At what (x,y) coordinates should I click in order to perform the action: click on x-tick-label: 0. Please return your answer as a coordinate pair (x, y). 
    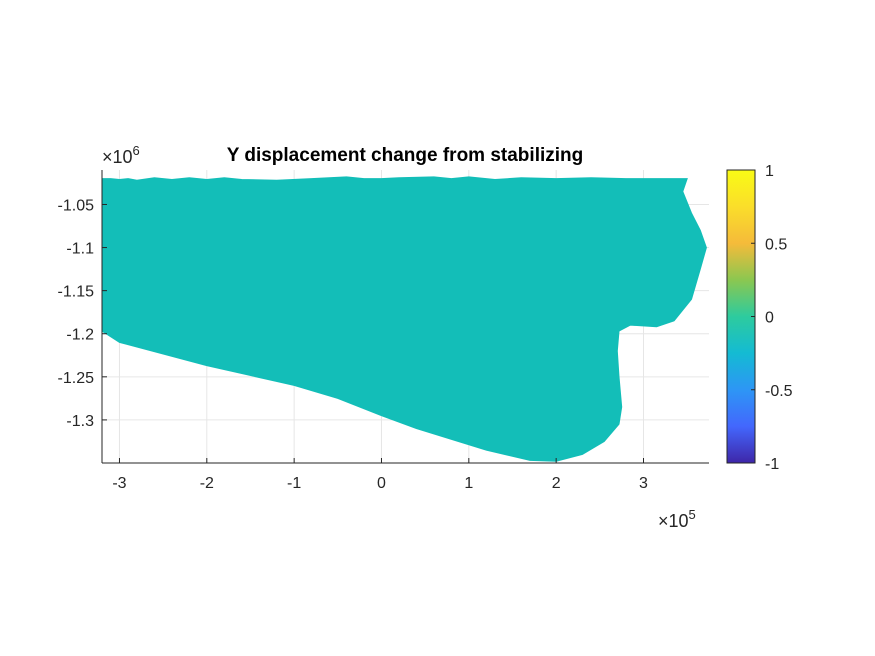
    Looking at the image, I should click on (381, 483).